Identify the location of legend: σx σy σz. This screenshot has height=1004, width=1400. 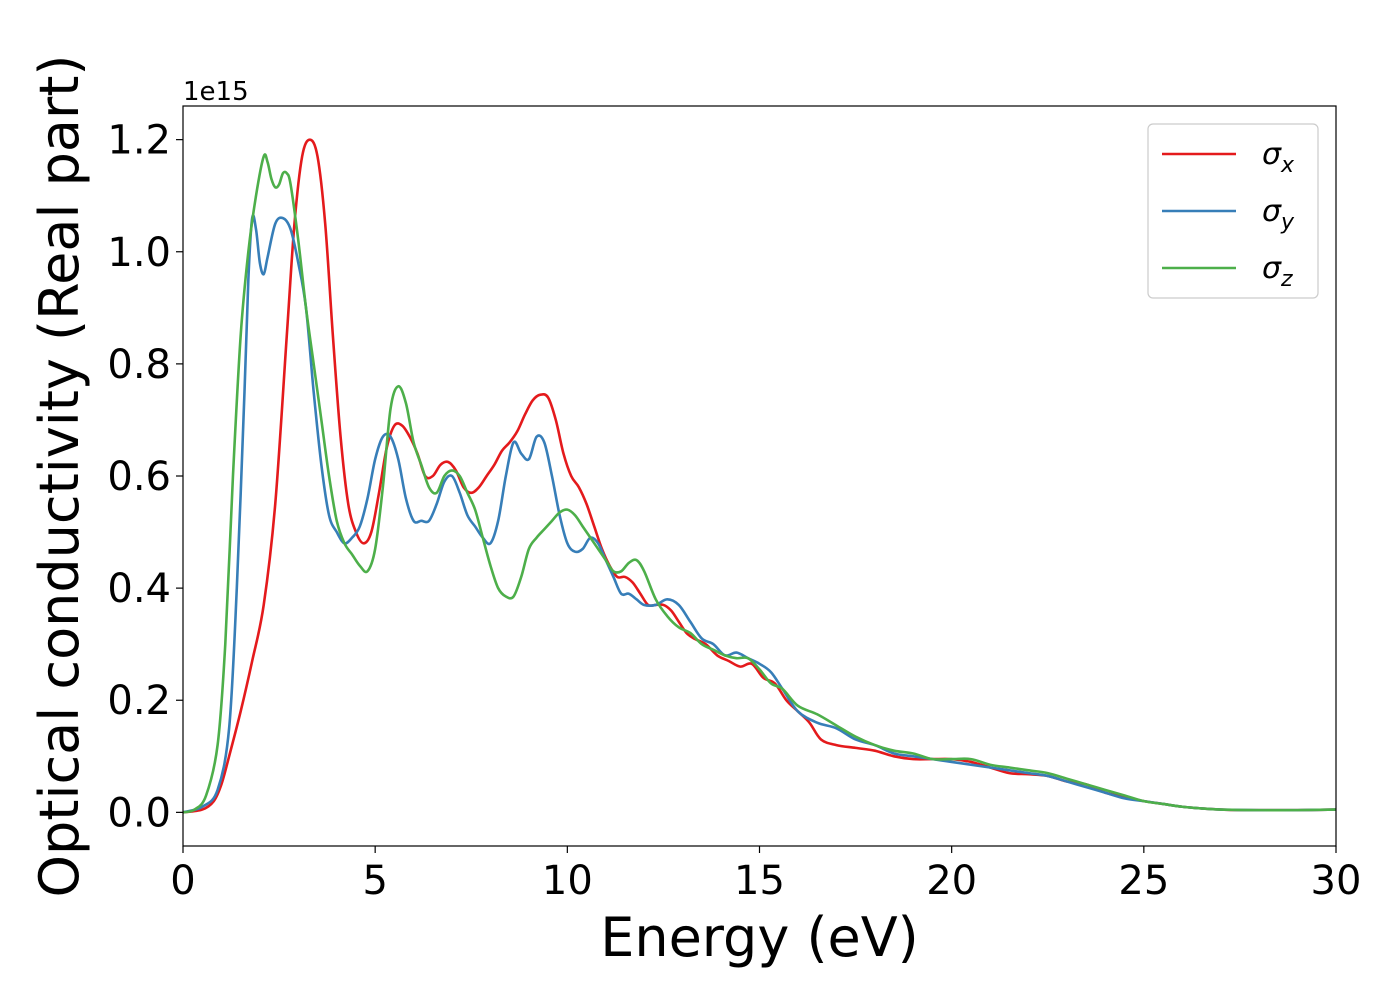
(1233, 211).